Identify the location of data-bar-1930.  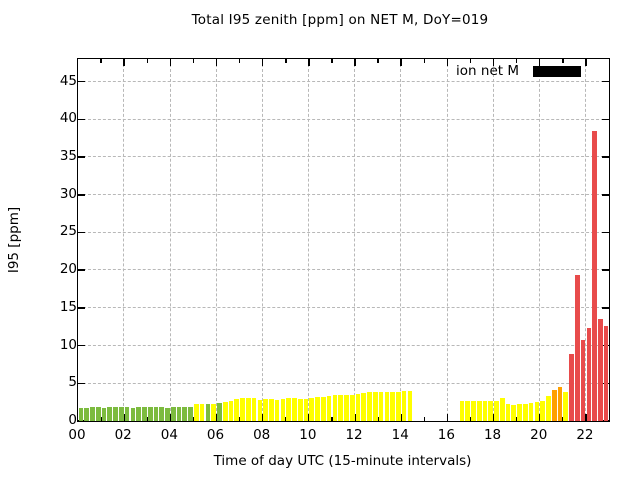
(531, 411).